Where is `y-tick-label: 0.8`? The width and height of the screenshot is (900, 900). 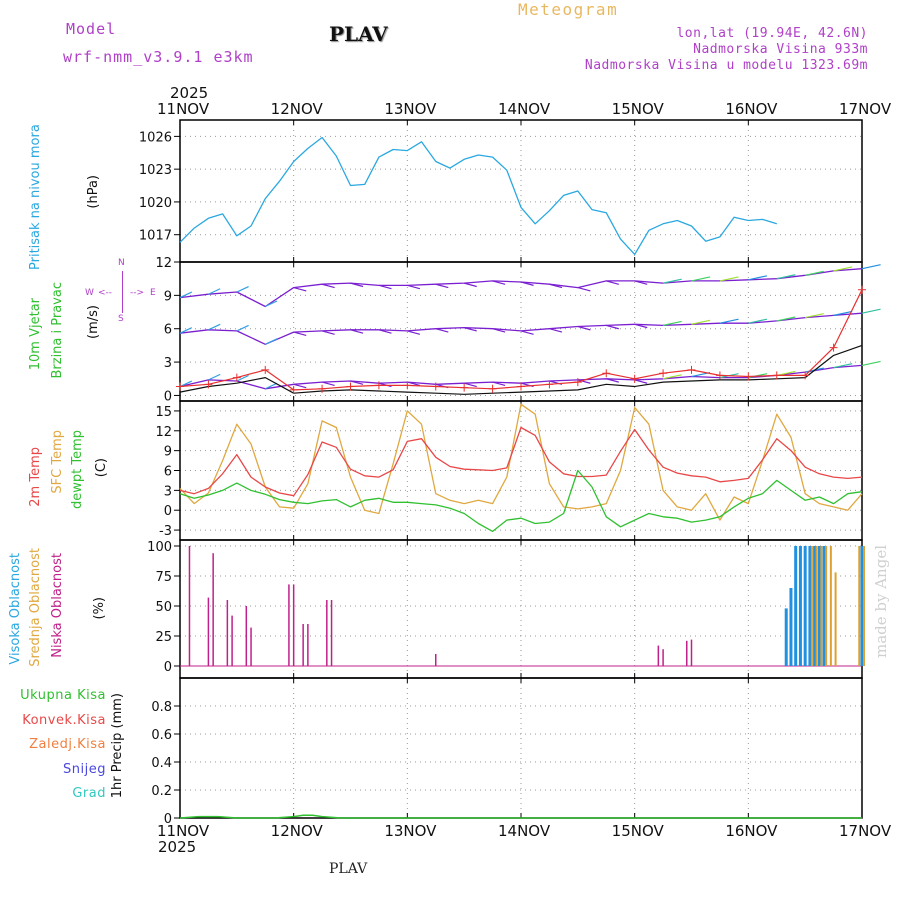 y-tick-label: 0.8 is located at coordinates (161, 707).